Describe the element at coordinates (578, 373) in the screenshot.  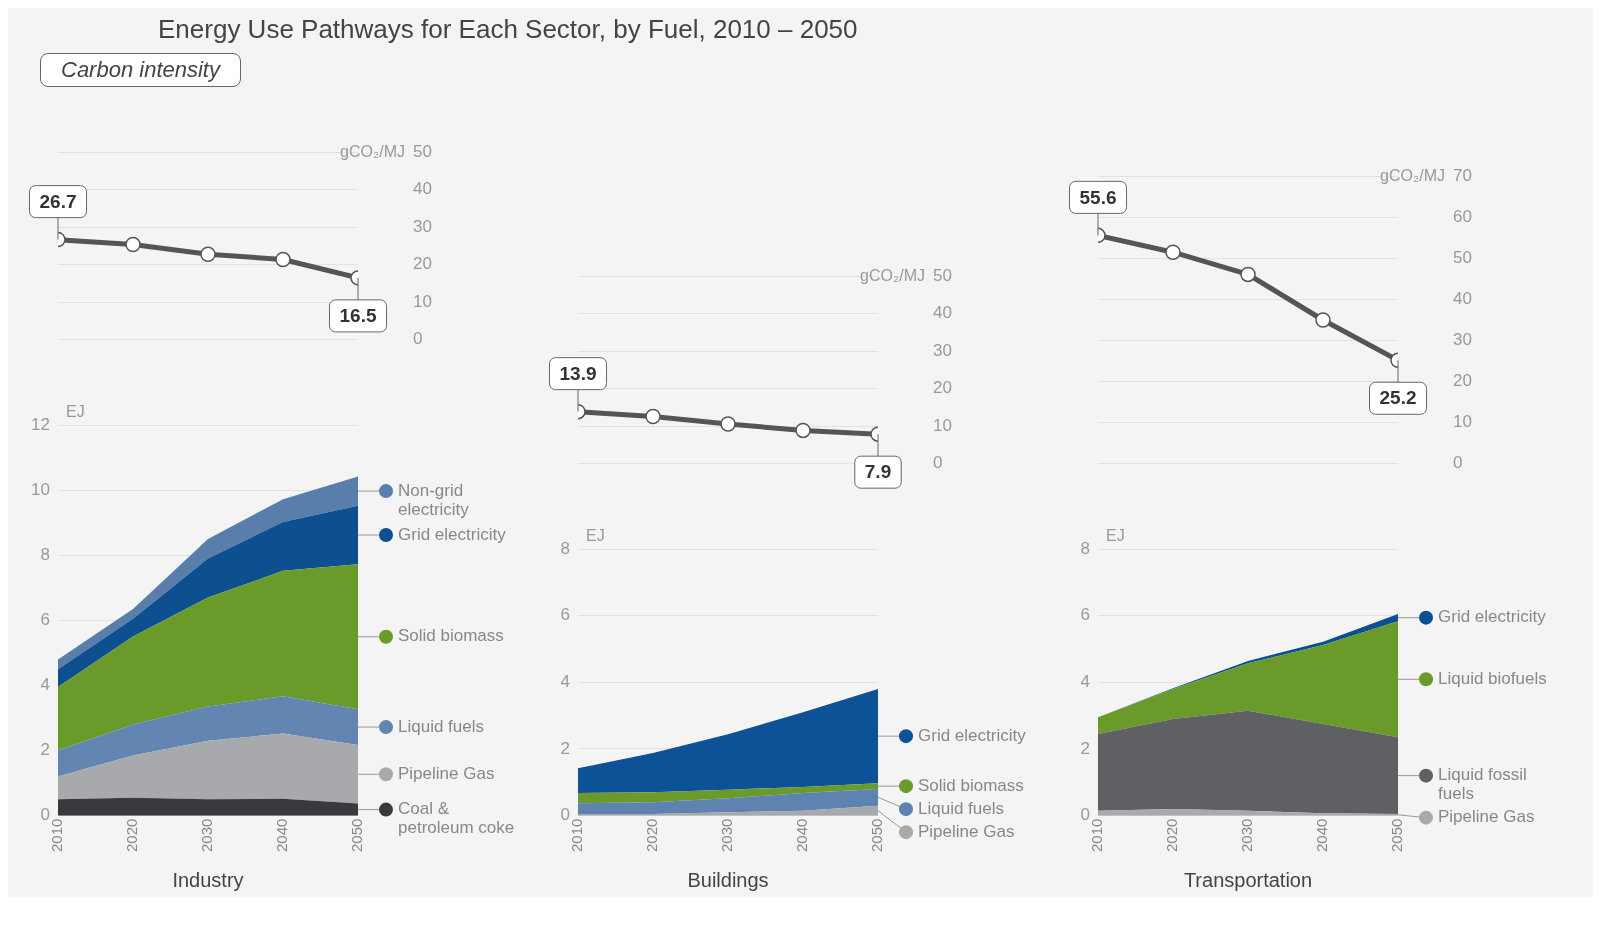
I see `data-label: 13.9` at that location.